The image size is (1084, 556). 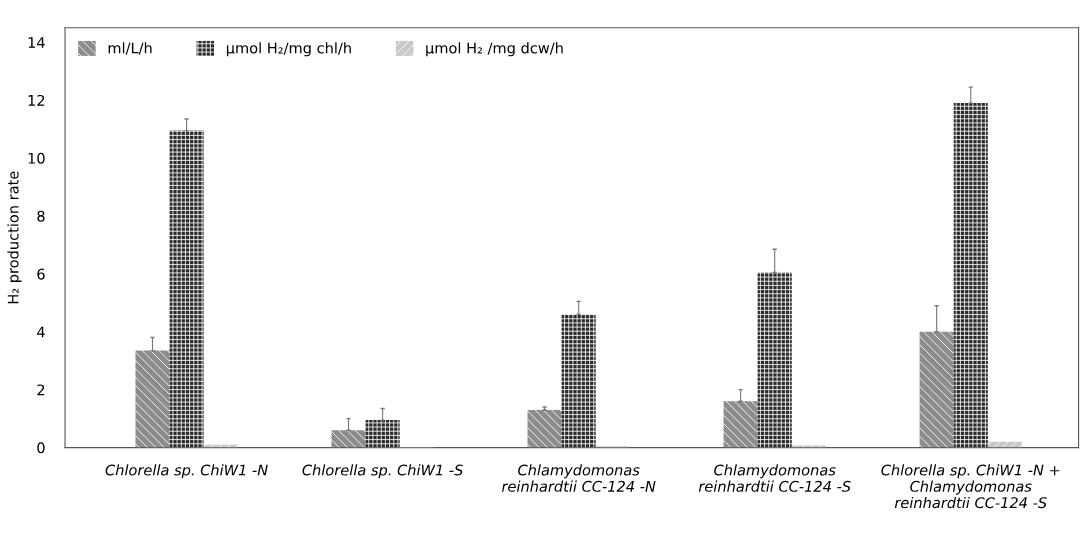 I want to click on y-axis-title: H₂ production rate, so click(x=14, y=237).